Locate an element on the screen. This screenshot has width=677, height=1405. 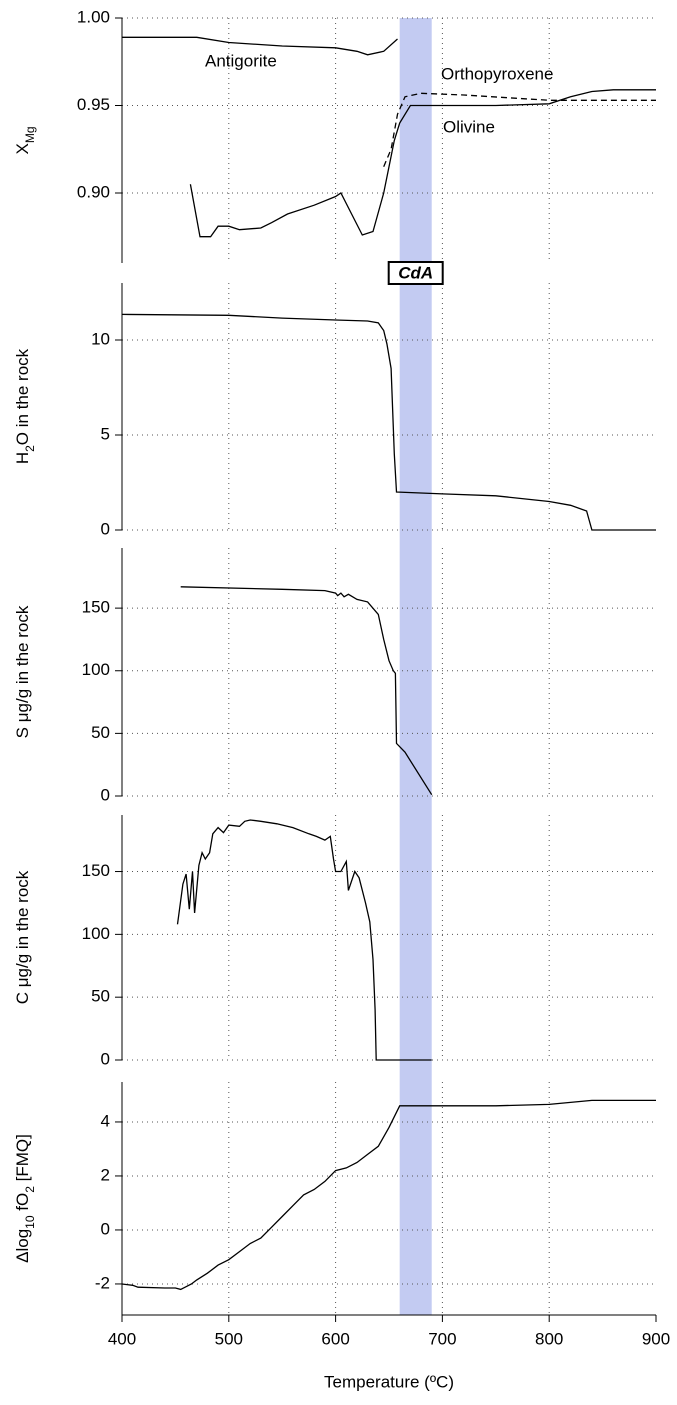
y-tick-label: 5 is located at coordinates (105, 433).